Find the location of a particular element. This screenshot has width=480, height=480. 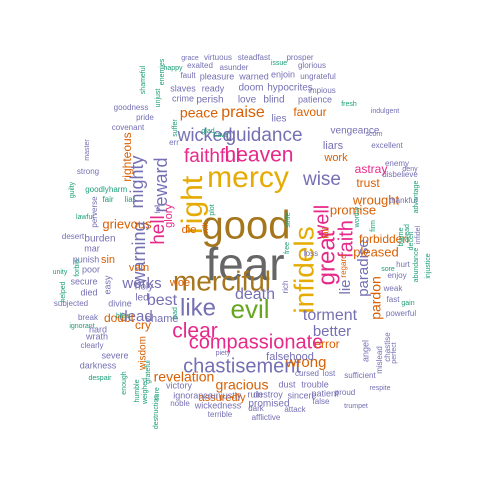

word-bliss: bliss is located at coordinates (123, 316).